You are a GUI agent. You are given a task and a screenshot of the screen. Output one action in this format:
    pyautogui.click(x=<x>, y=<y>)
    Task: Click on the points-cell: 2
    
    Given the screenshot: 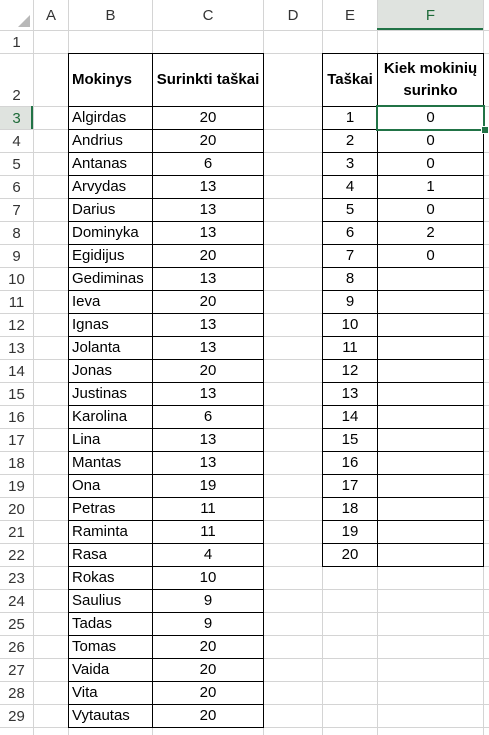 What is the action you would take?
    pyautogui.click(x=350, y=140)
    